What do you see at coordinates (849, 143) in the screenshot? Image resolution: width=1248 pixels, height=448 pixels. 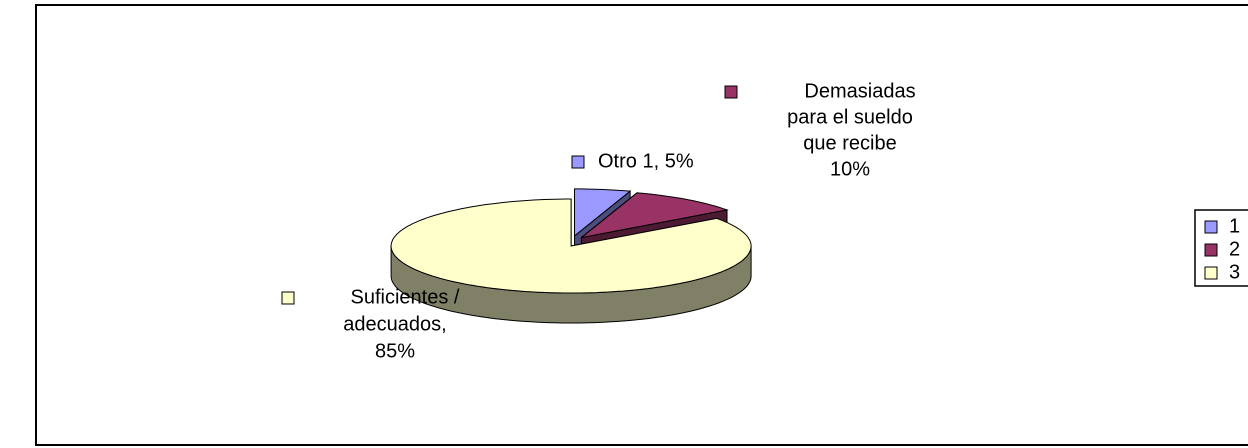 I see `data-label: que recibe` at bounding box center [849, 143].